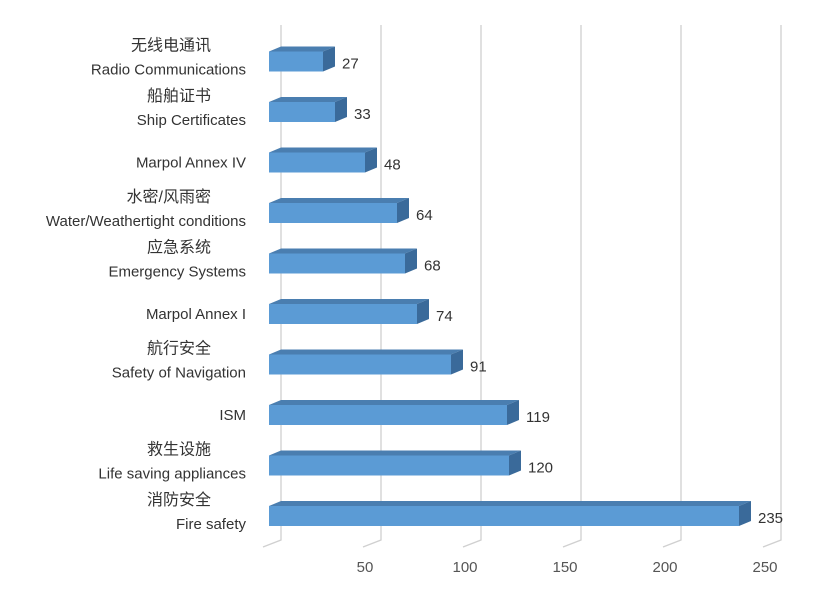 The width and height of the screenshot is (821, 597). What do you see at coordinates (232, 415) in the screenshot?
I see `category-label-en-2: ISM` at bounding box center [232, 415].